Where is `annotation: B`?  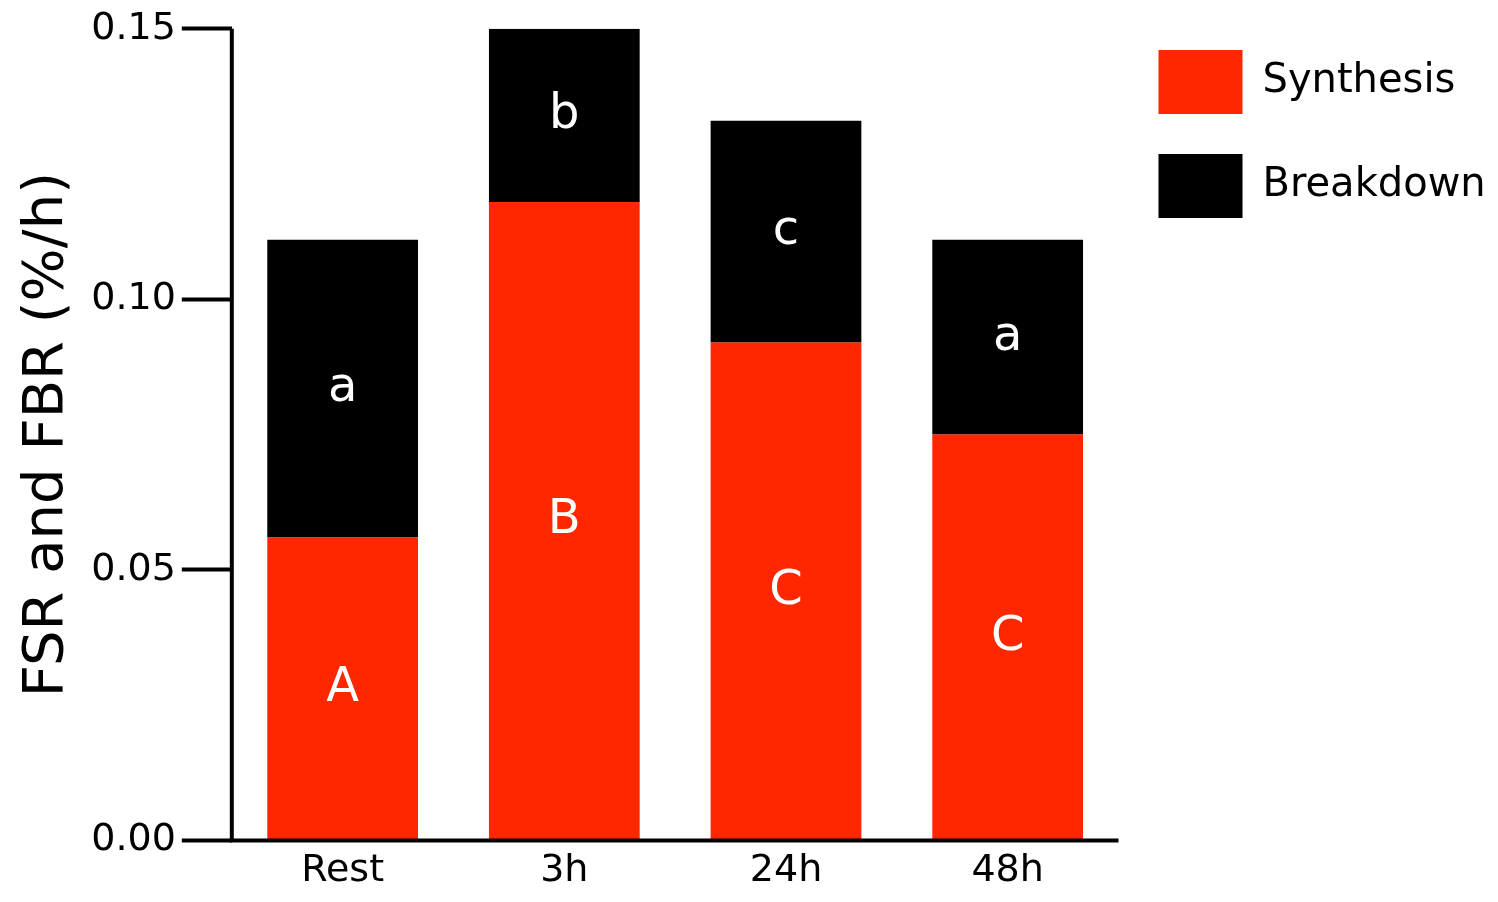 annotation: B is located at coordinates (564, 516).